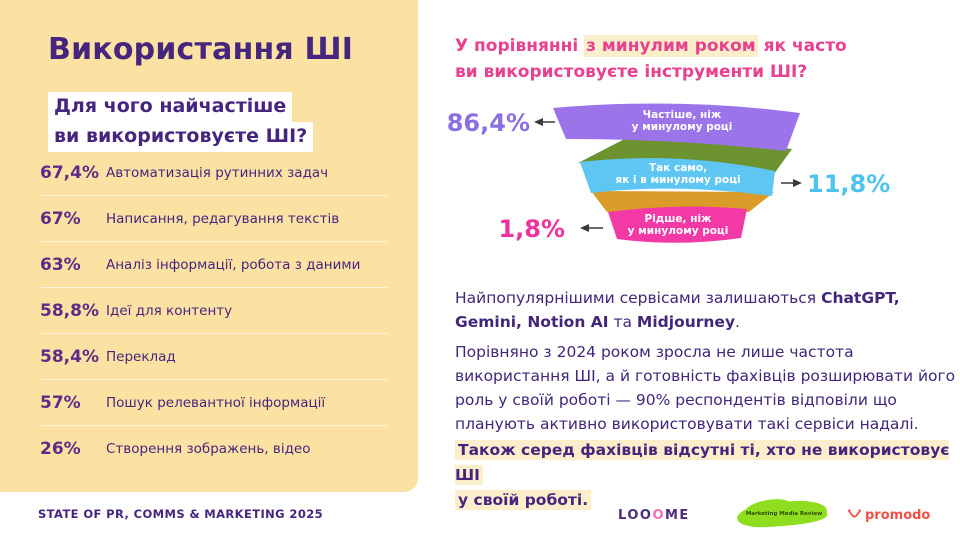  Describe the element at coordinates (60, 218) in the screenshot. I see `item-percent: 67%` at that location.